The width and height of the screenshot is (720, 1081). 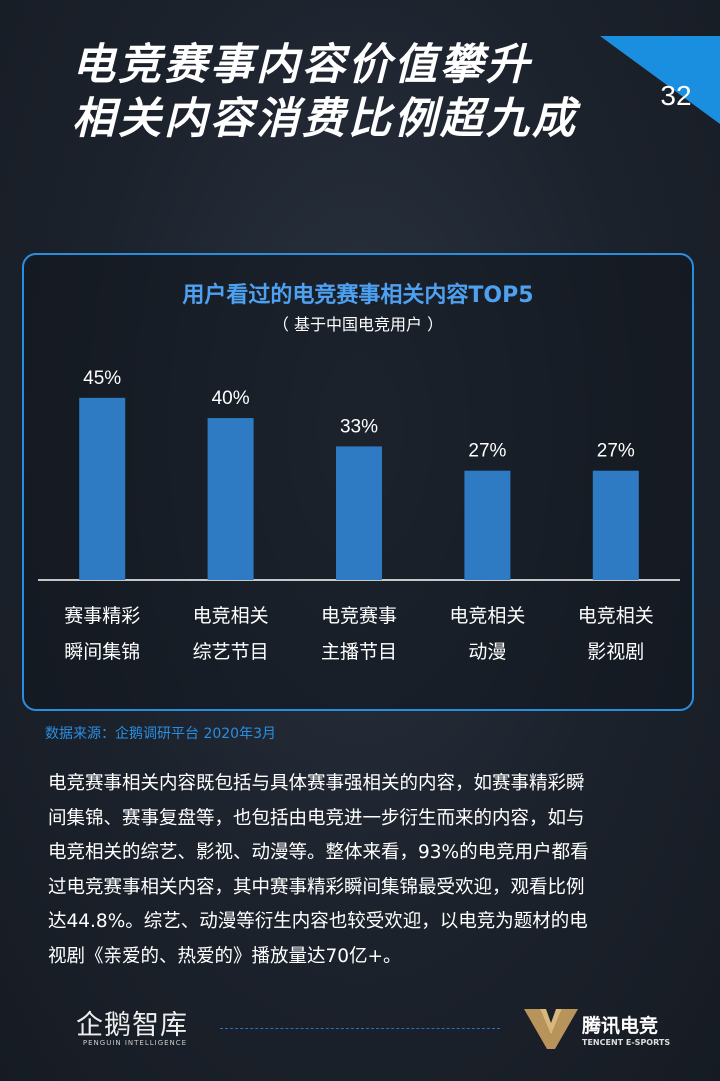 What do you see at coordinates (102, 378) in the screenshot?
I see `bar-value-label: 45%` at bounding box center [102, 378].